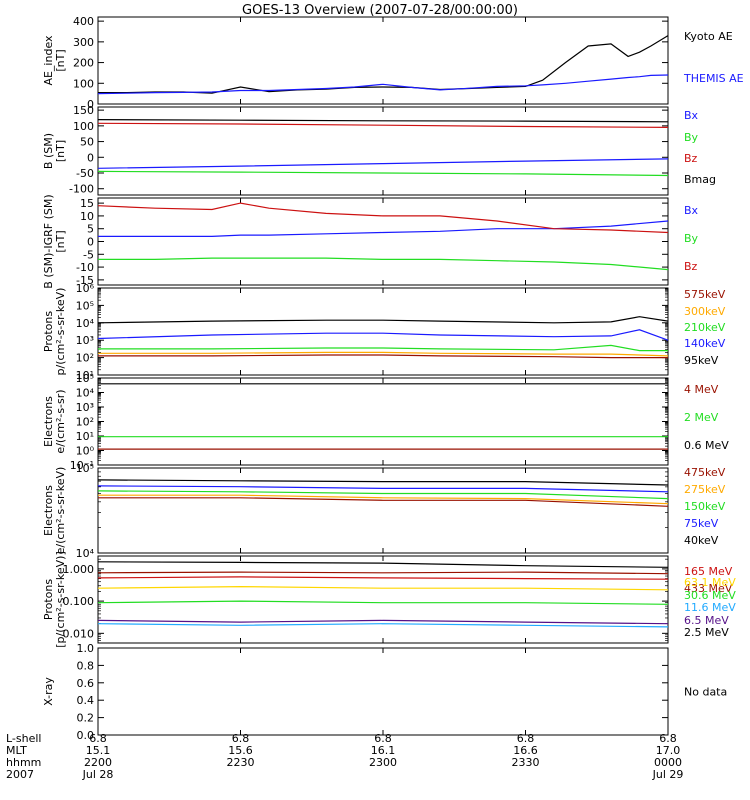 The height and width of the screenshot is (800, 750). Describe the element at coordinates (83, 21) in the screenshot. I see `y-tick-label: 400` at that location.